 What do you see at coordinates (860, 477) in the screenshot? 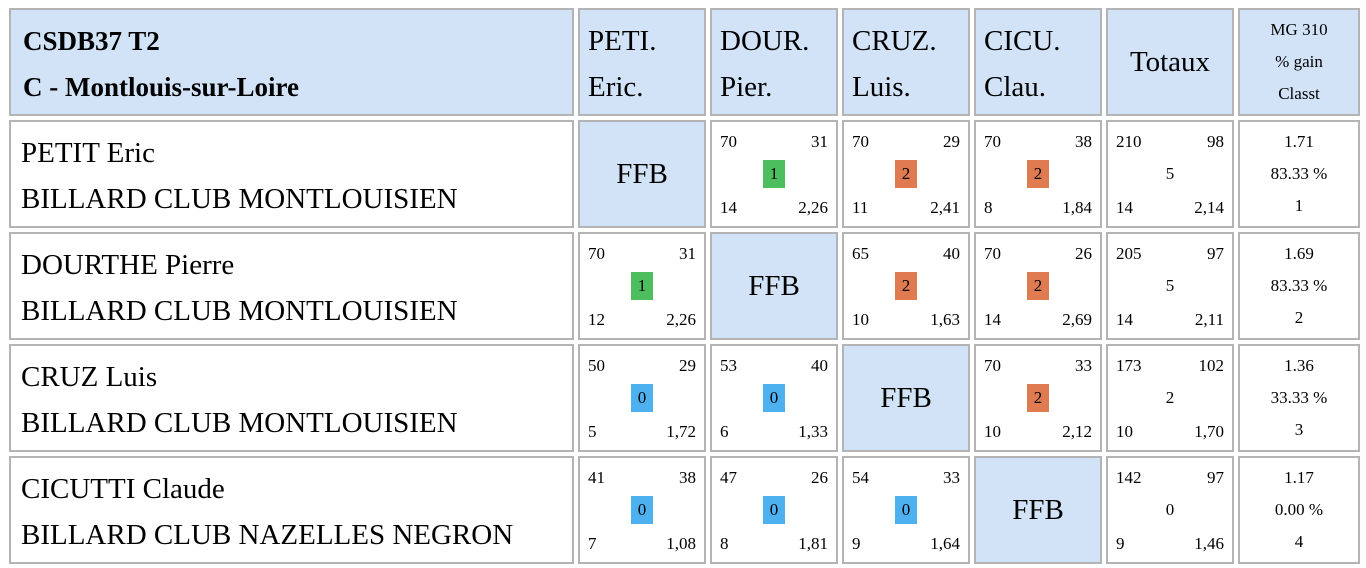
I see `points: 54` at bounding box center [860, 477].